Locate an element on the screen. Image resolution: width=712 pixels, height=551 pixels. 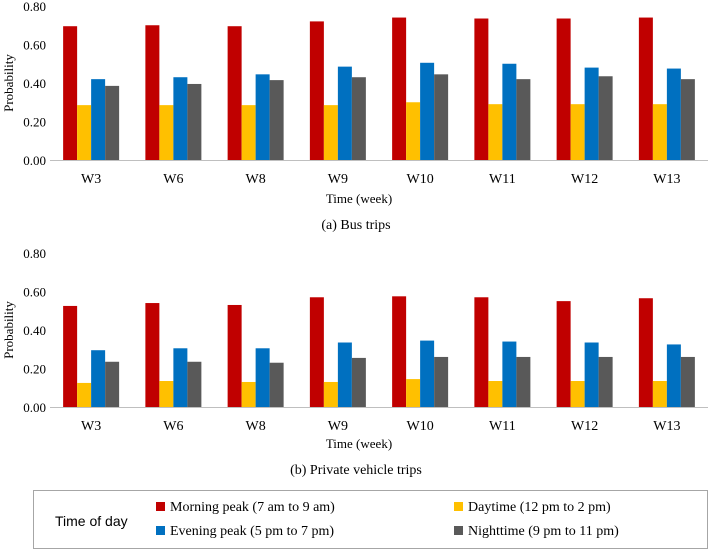
panel-b-bar-daytime-w10 is located at coordinates (413, 393).